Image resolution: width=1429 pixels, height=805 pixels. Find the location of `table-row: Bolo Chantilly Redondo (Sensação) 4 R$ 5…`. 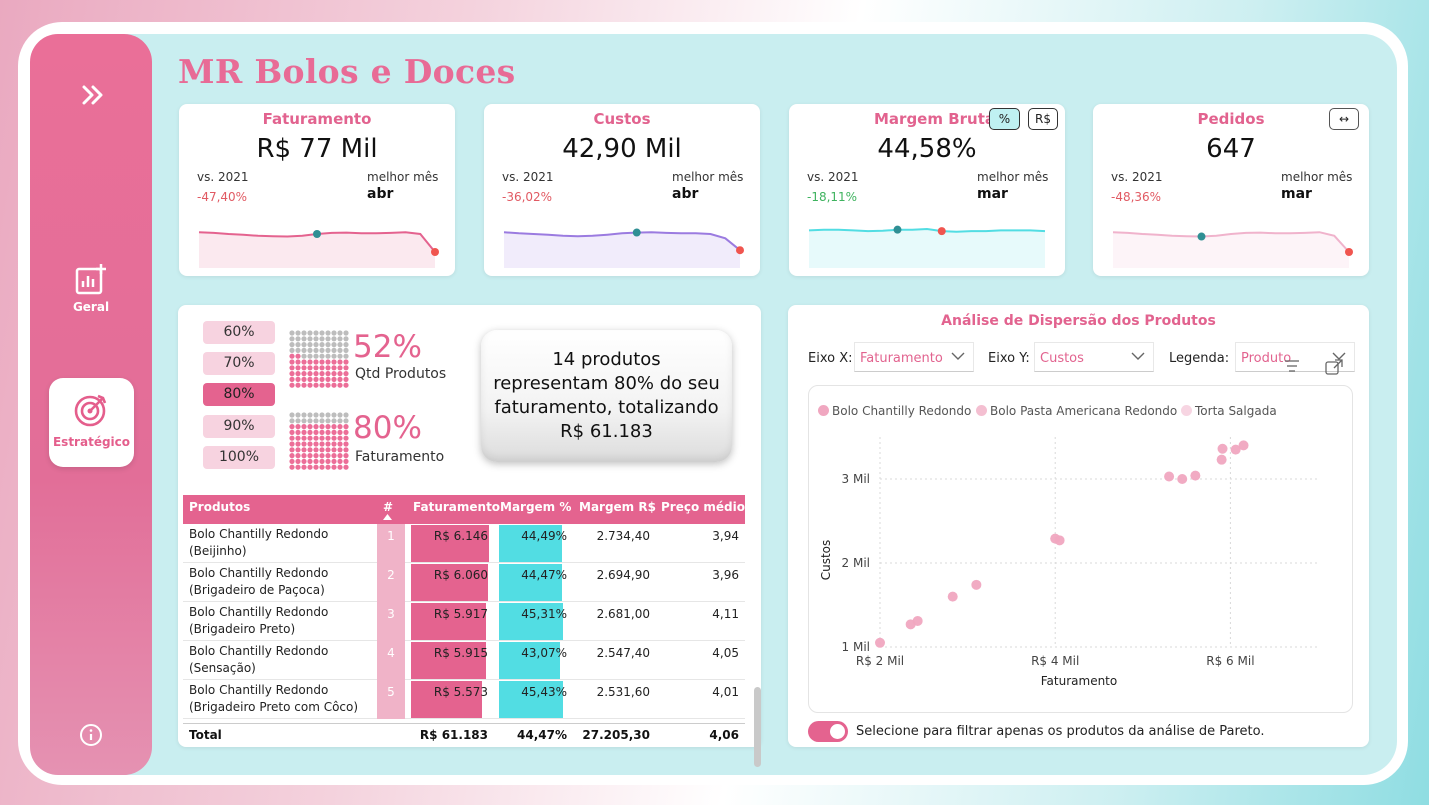

table-row: Bolo Chantilly Redondo (Sensação) 4 R$ 5… is located at coordinates (464, 660).